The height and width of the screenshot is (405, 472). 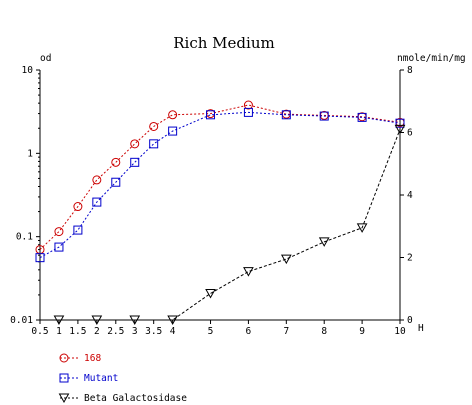 I want to click on x-axis-label: H, so click(x=421, y=328).